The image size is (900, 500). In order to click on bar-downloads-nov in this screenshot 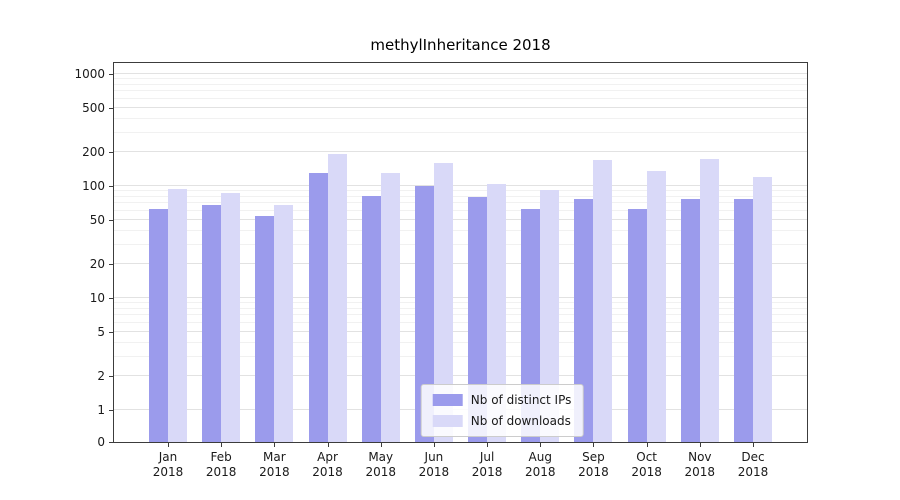, I will do `click(709, 300)`.